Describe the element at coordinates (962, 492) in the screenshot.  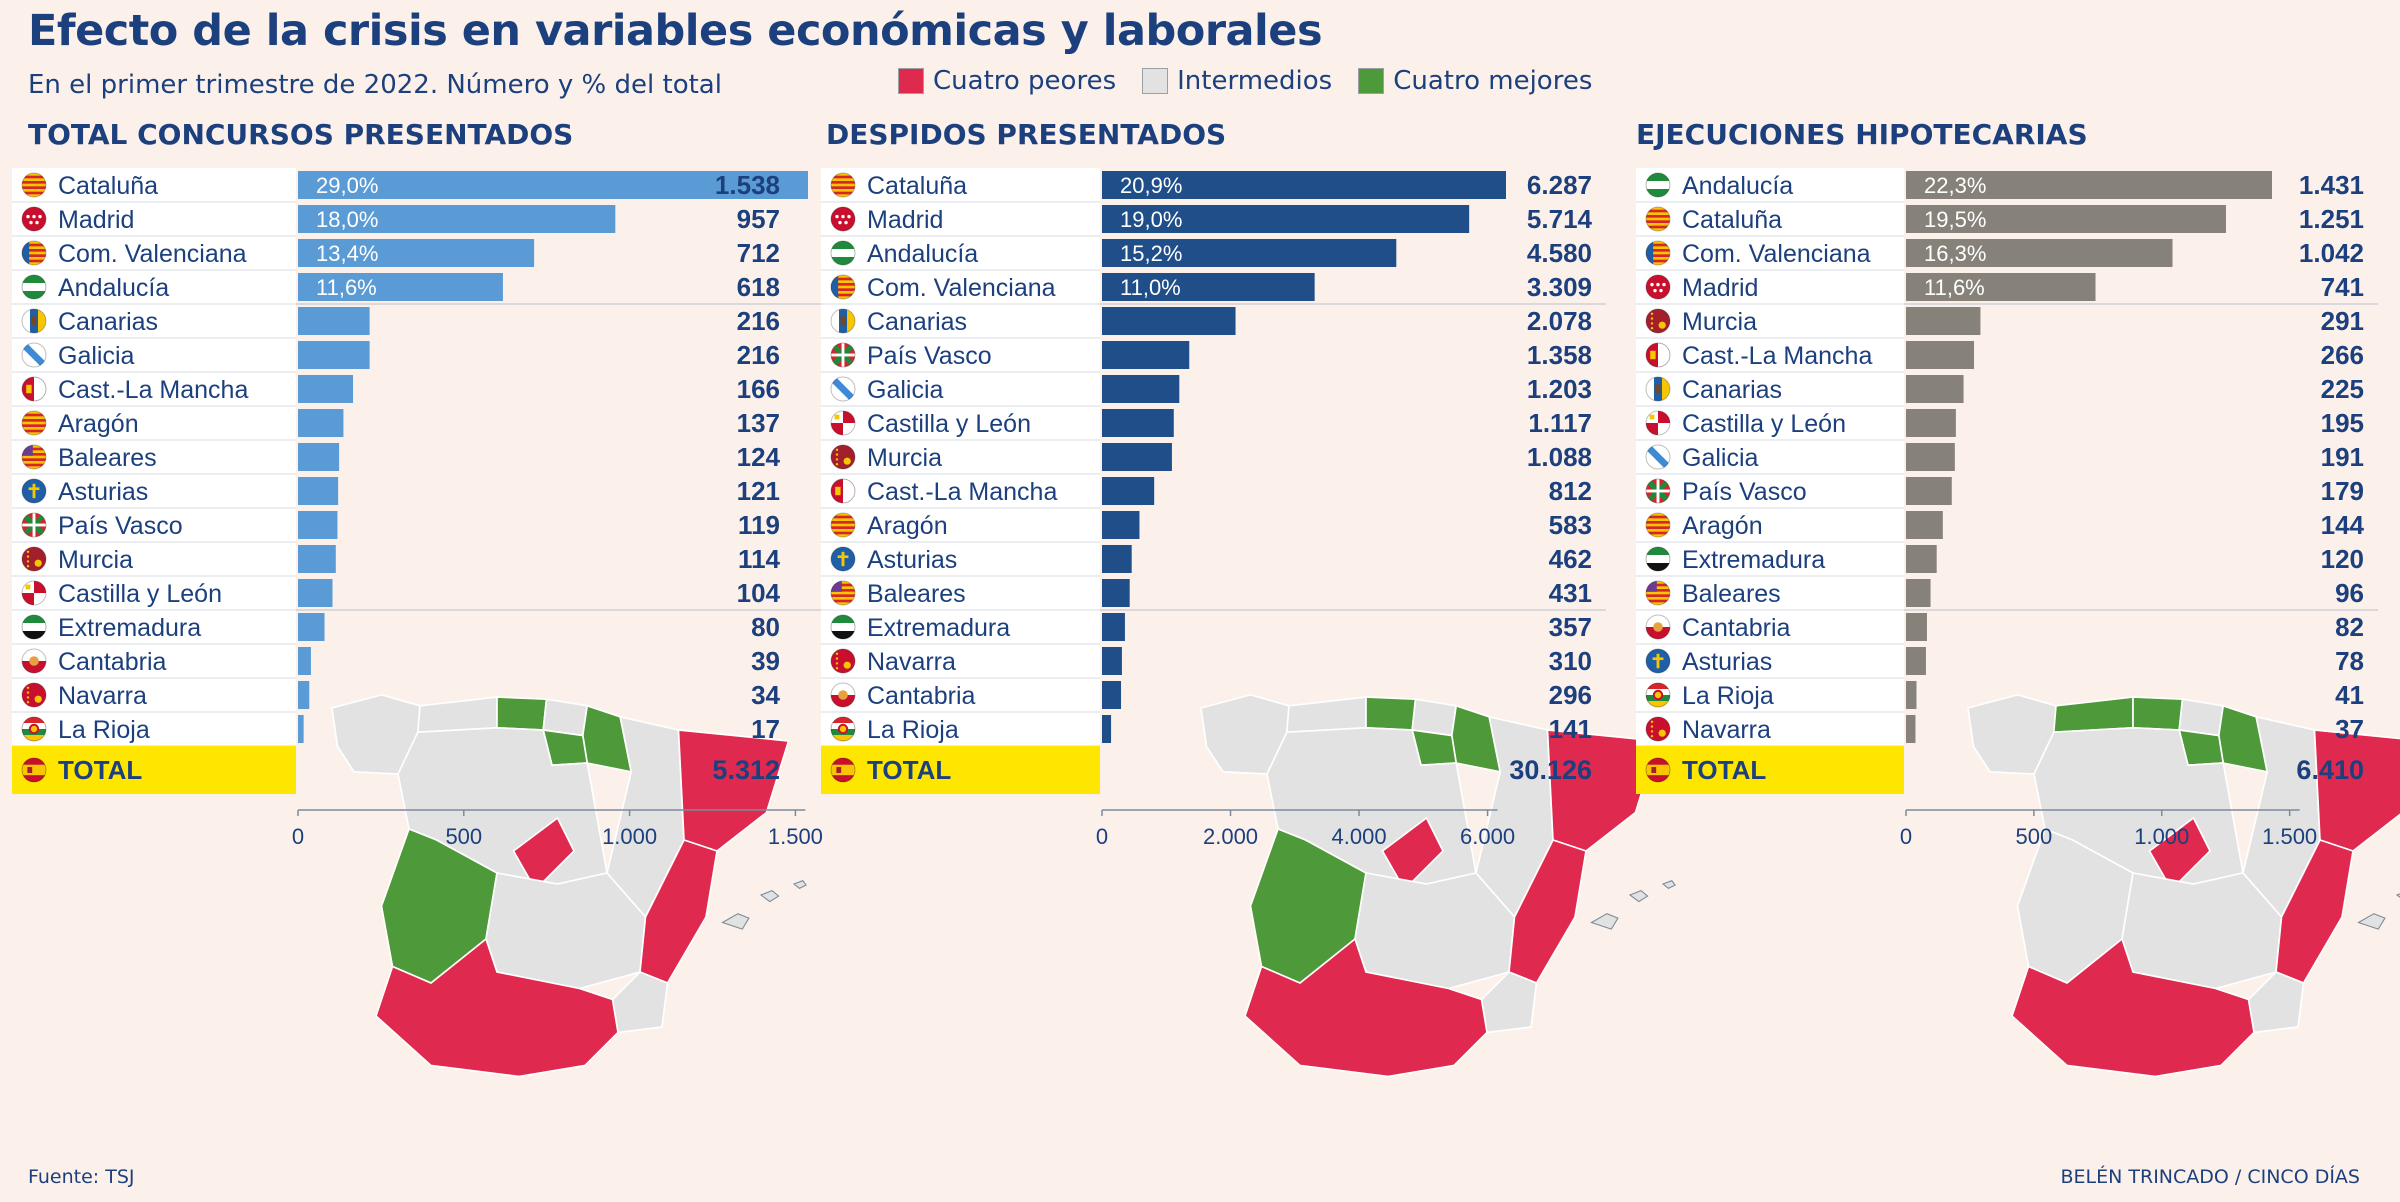
I see `category-label-cast-la-mancha: Cast.-La Mancha` at that location.